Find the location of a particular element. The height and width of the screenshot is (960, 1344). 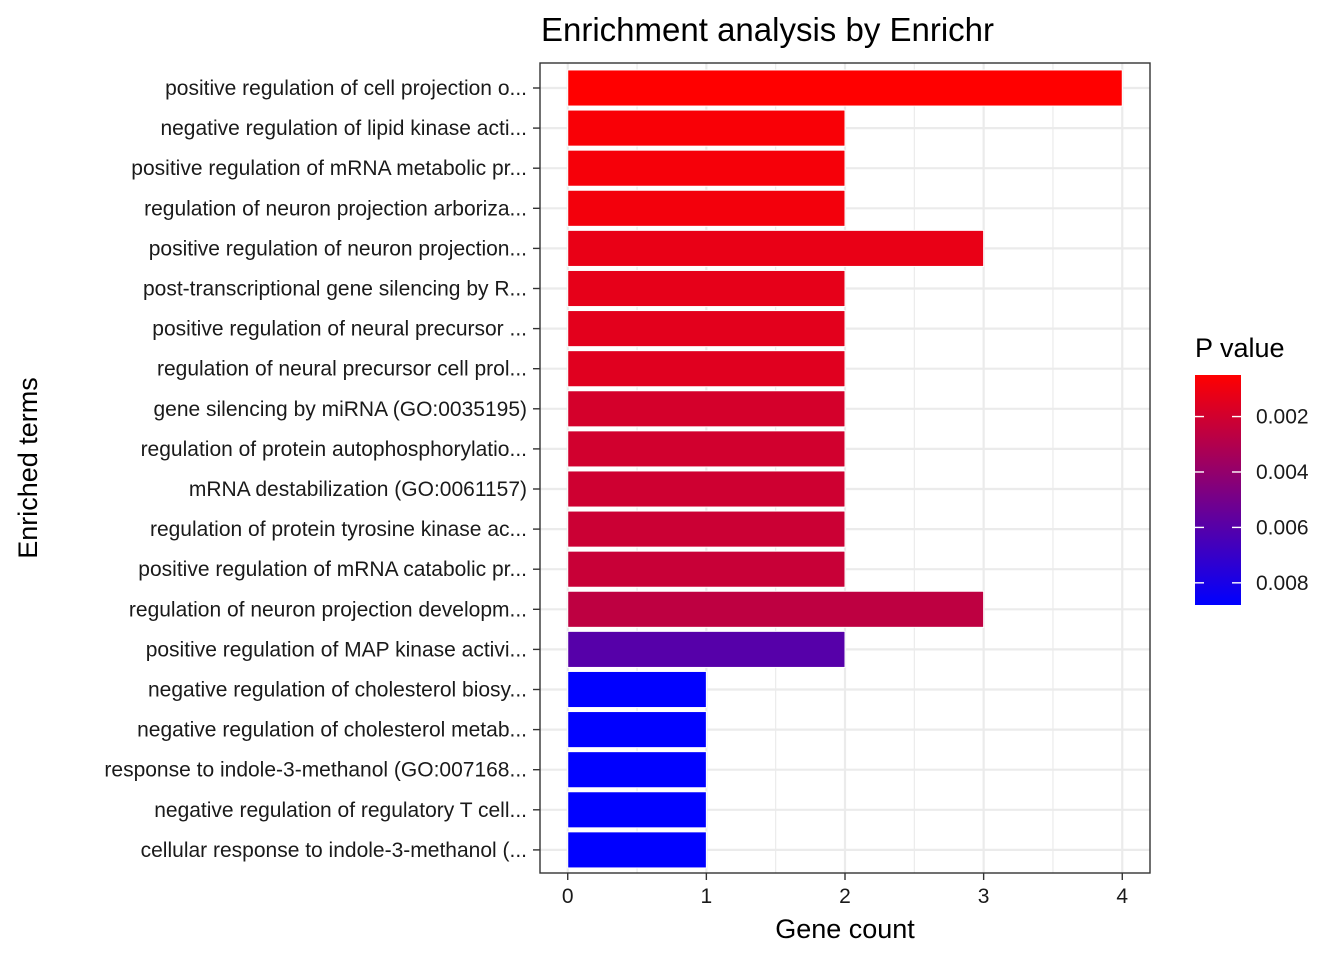

y-axis-label: Enriched terms is located at coordinates (28, 468).